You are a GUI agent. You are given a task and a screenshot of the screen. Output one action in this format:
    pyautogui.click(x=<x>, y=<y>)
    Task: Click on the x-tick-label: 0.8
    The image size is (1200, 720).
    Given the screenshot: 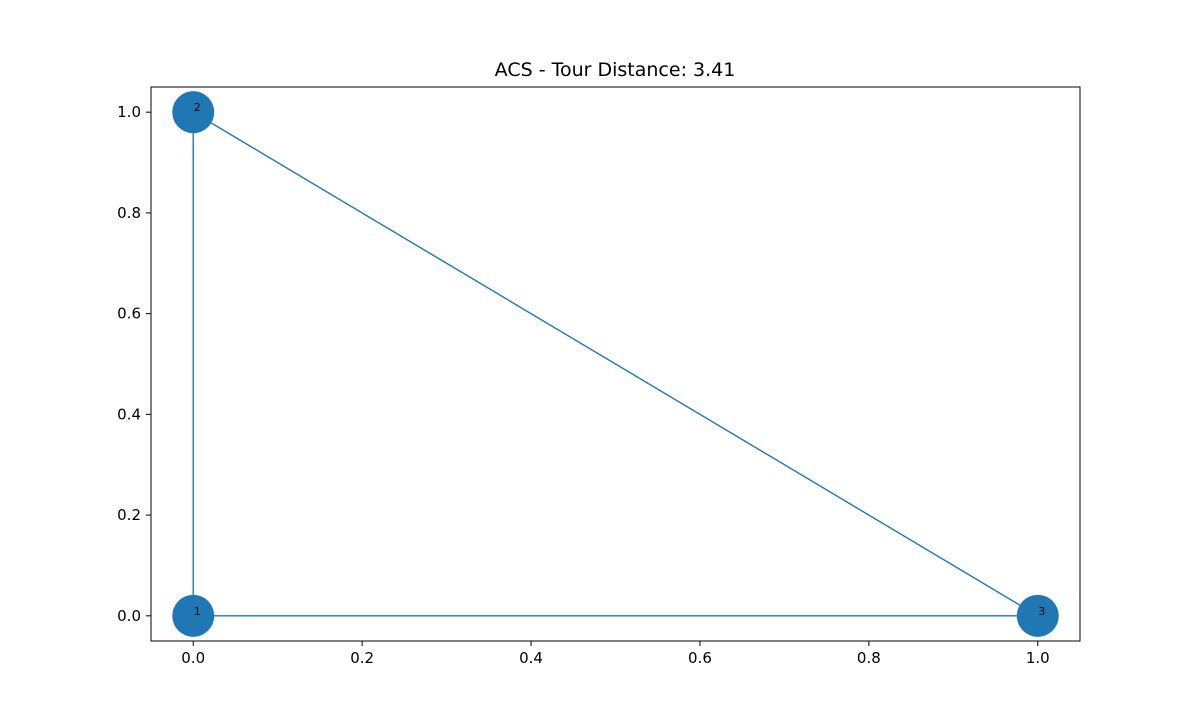 What is the action you would take?
    pyautogui.click(x=869, y=658)
    